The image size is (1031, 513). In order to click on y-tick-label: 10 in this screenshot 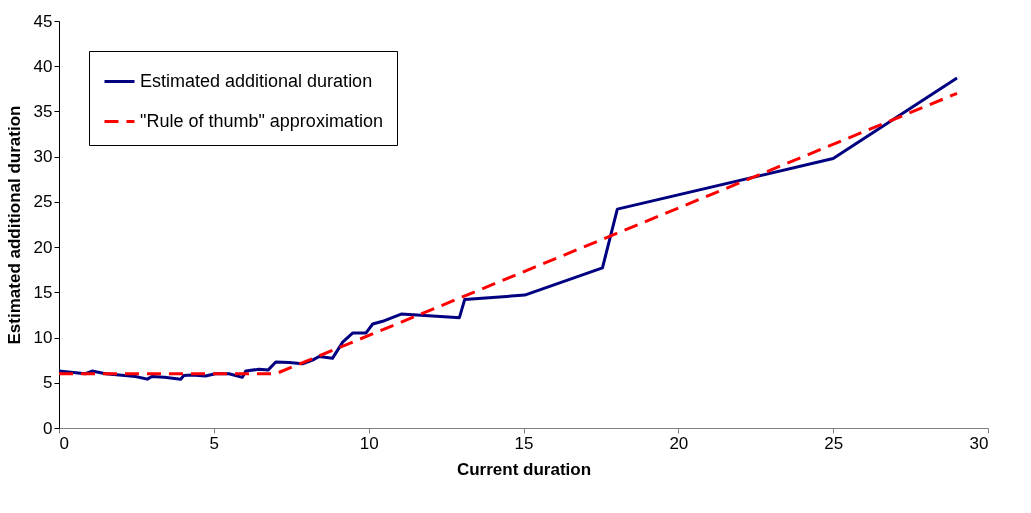, I will do `click(43, 338)`.